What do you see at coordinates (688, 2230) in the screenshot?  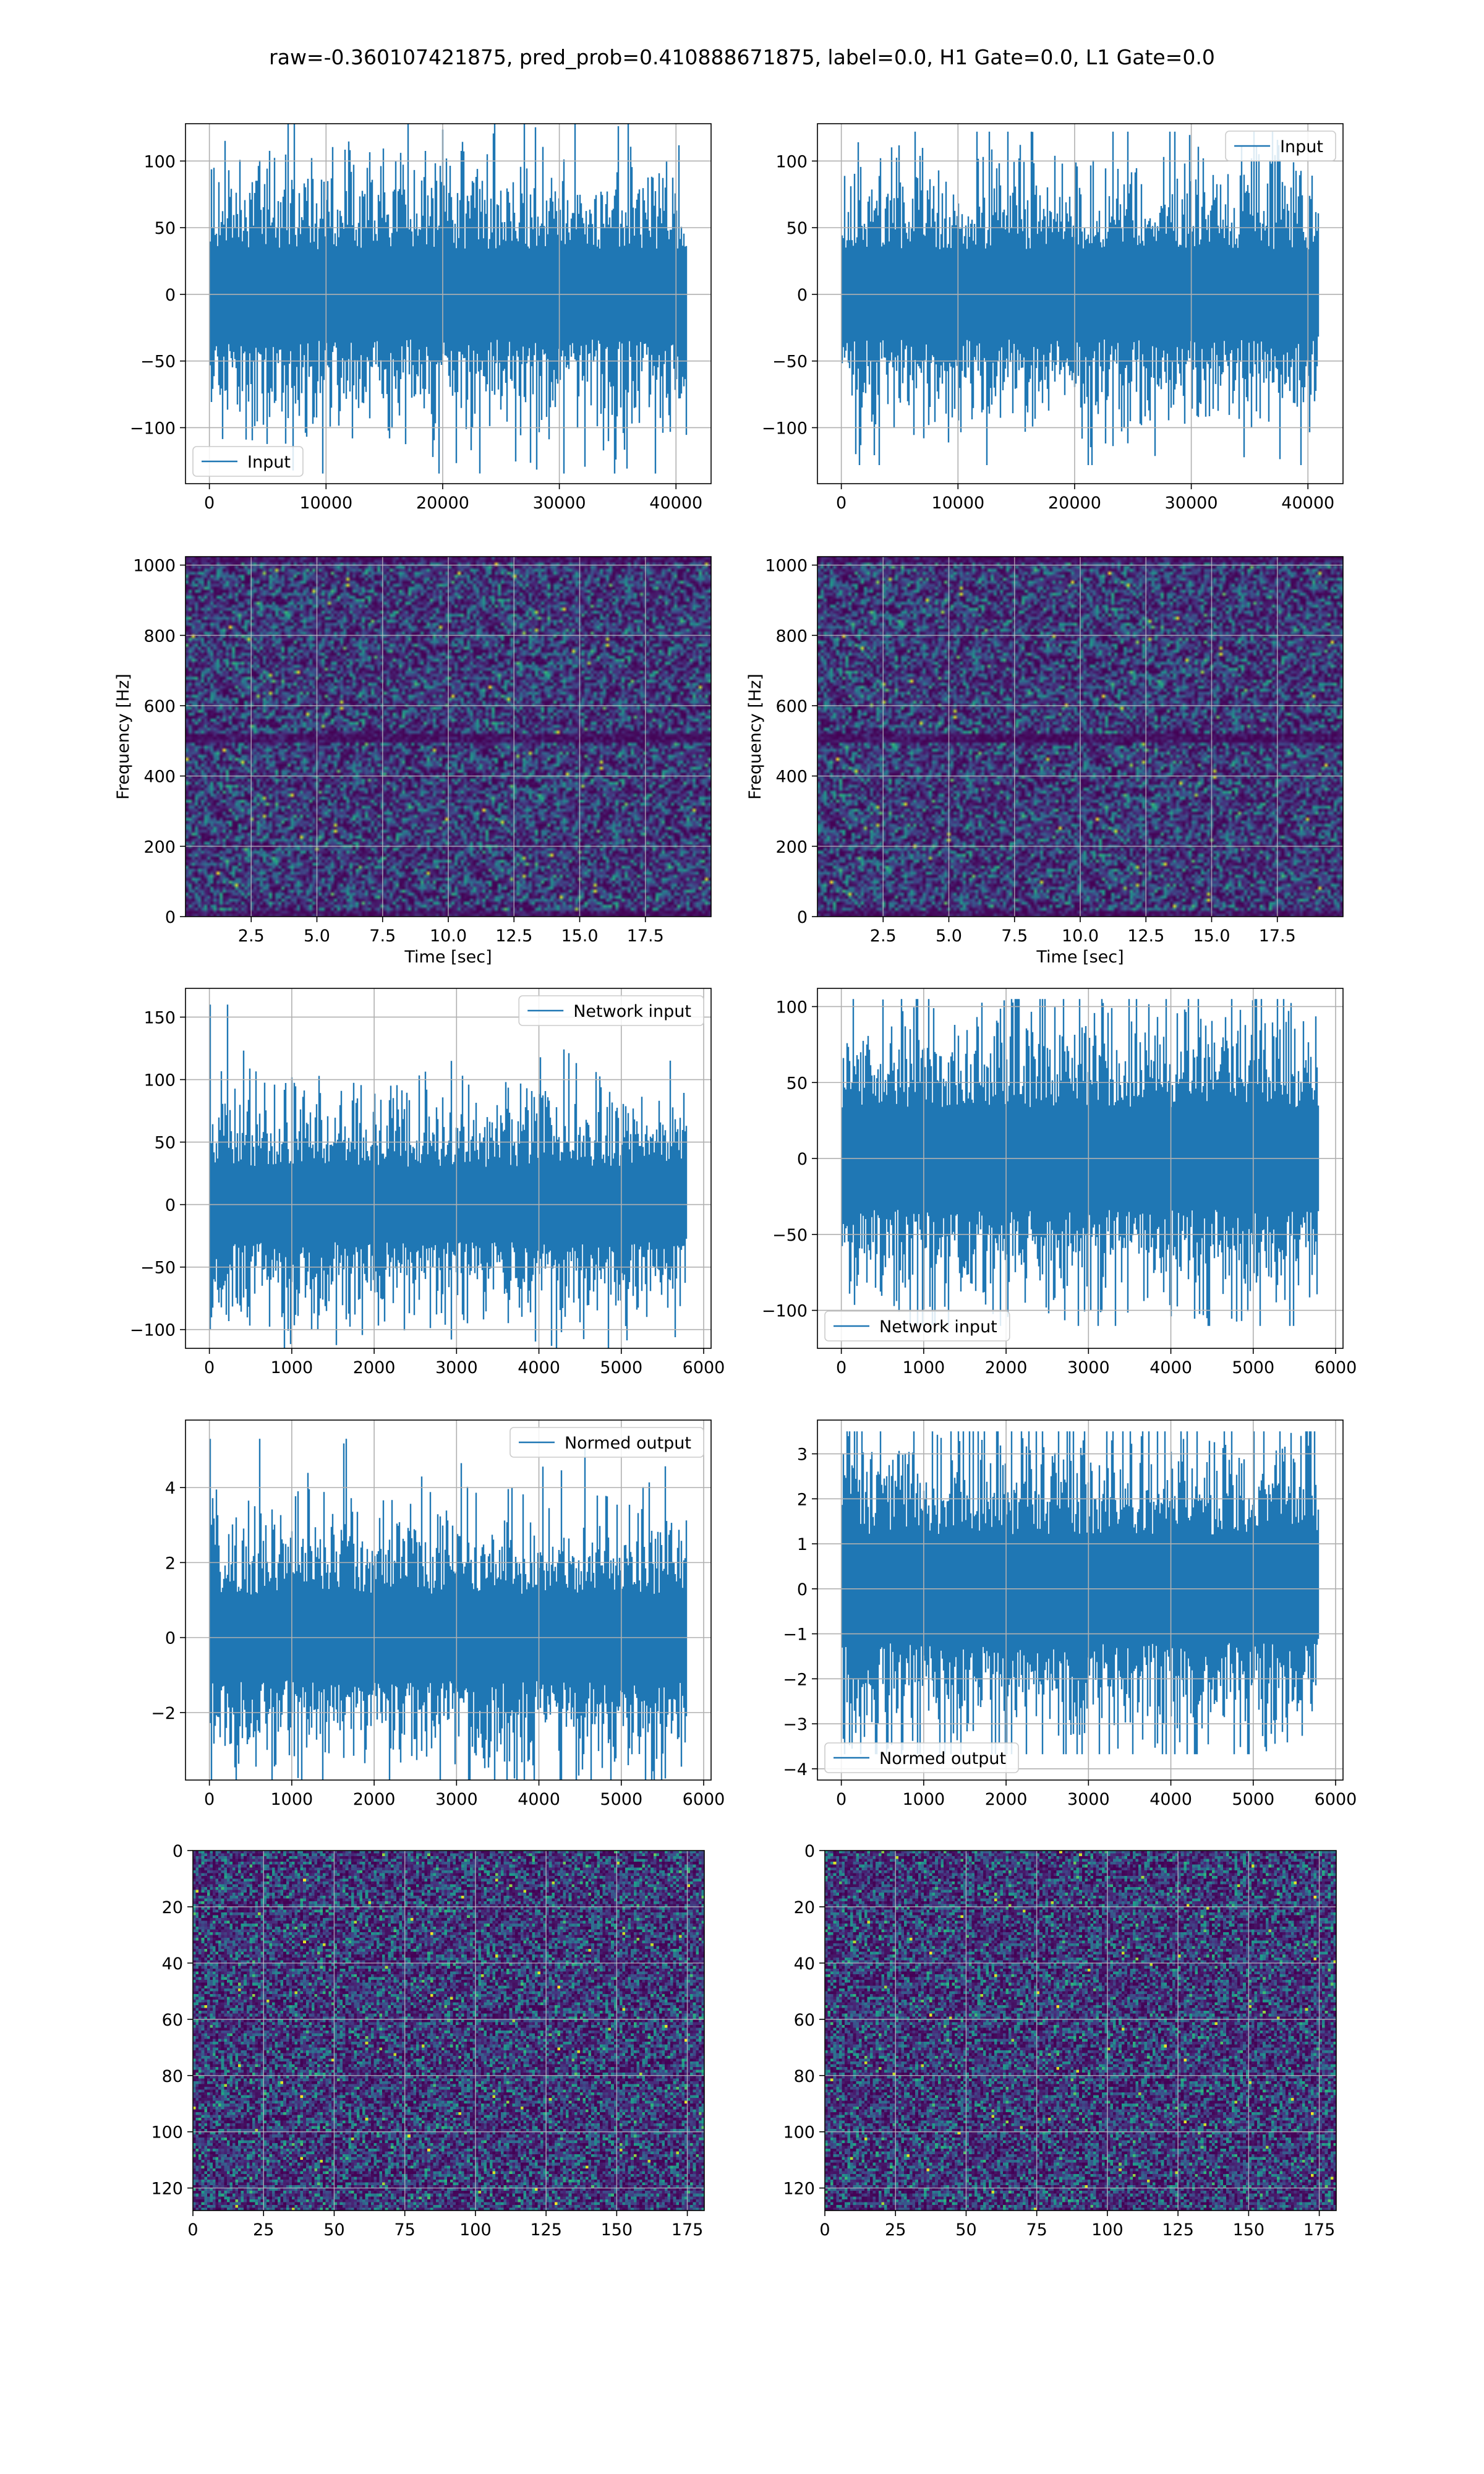 I see `x-tick-label: 175` at bounding box center [688, 2230].